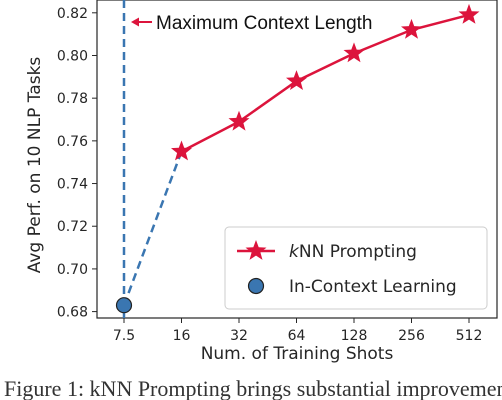 The width and height of the screenshot is (502, 400). Describe the element at coordinates (72, 56) in the screenshot. I see `y-tick-label: 0.80` at that location.